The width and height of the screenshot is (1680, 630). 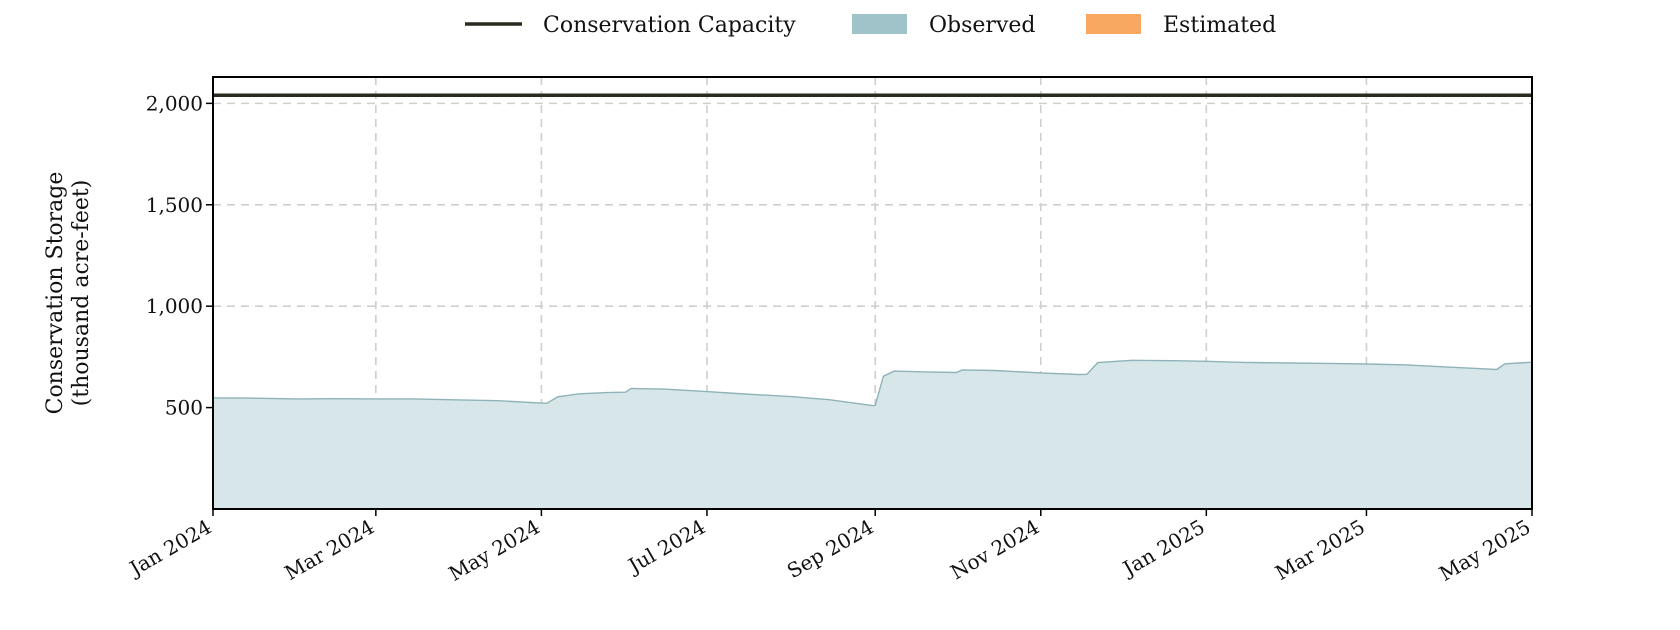 What do you see at coordinates (1320, 550) in the screenshot?
I see `x-tick-label: Mar 2025` at bounding box center [1320, 550].